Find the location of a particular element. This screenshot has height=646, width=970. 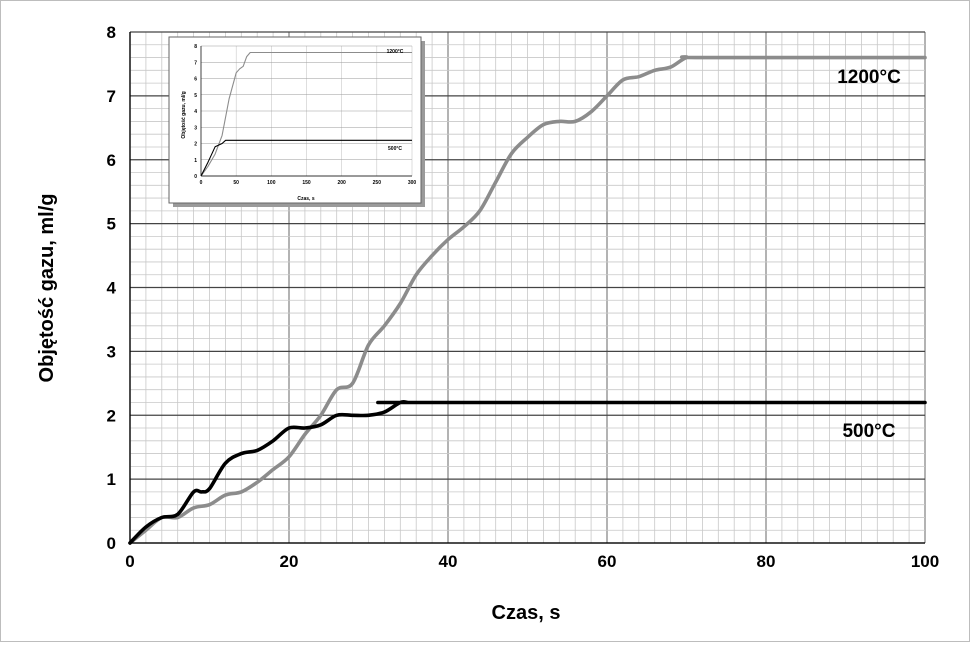

series-label-500c: 500°C is located at coordinates (868, 431).